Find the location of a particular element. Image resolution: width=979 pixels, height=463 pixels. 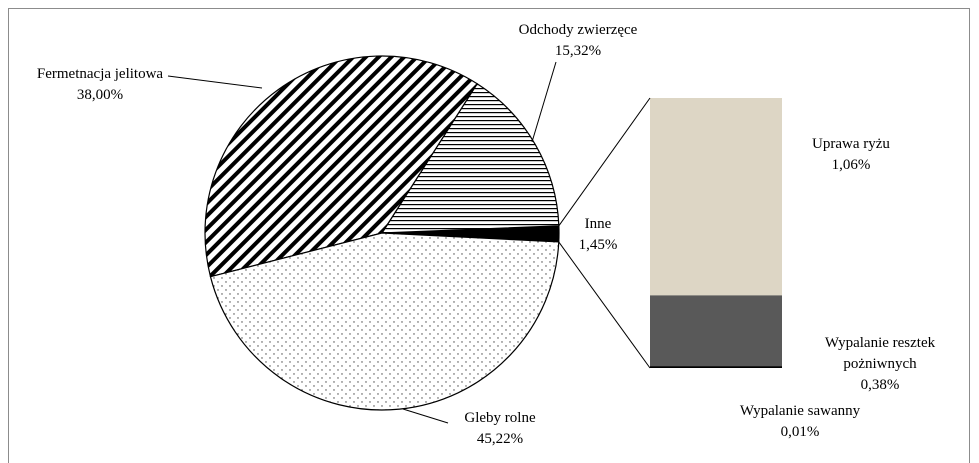

slice-label-line: 45,22% is located at coordinates (500, 439).